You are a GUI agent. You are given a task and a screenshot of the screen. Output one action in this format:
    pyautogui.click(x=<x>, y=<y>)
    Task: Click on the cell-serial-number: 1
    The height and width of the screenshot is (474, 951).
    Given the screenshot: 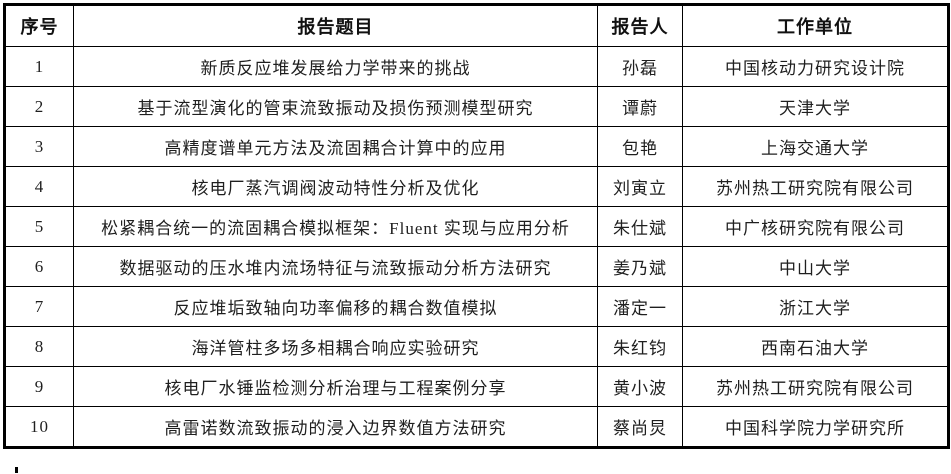 What is the action you would take?
    pyautogui.click(x=39, y=66)
    